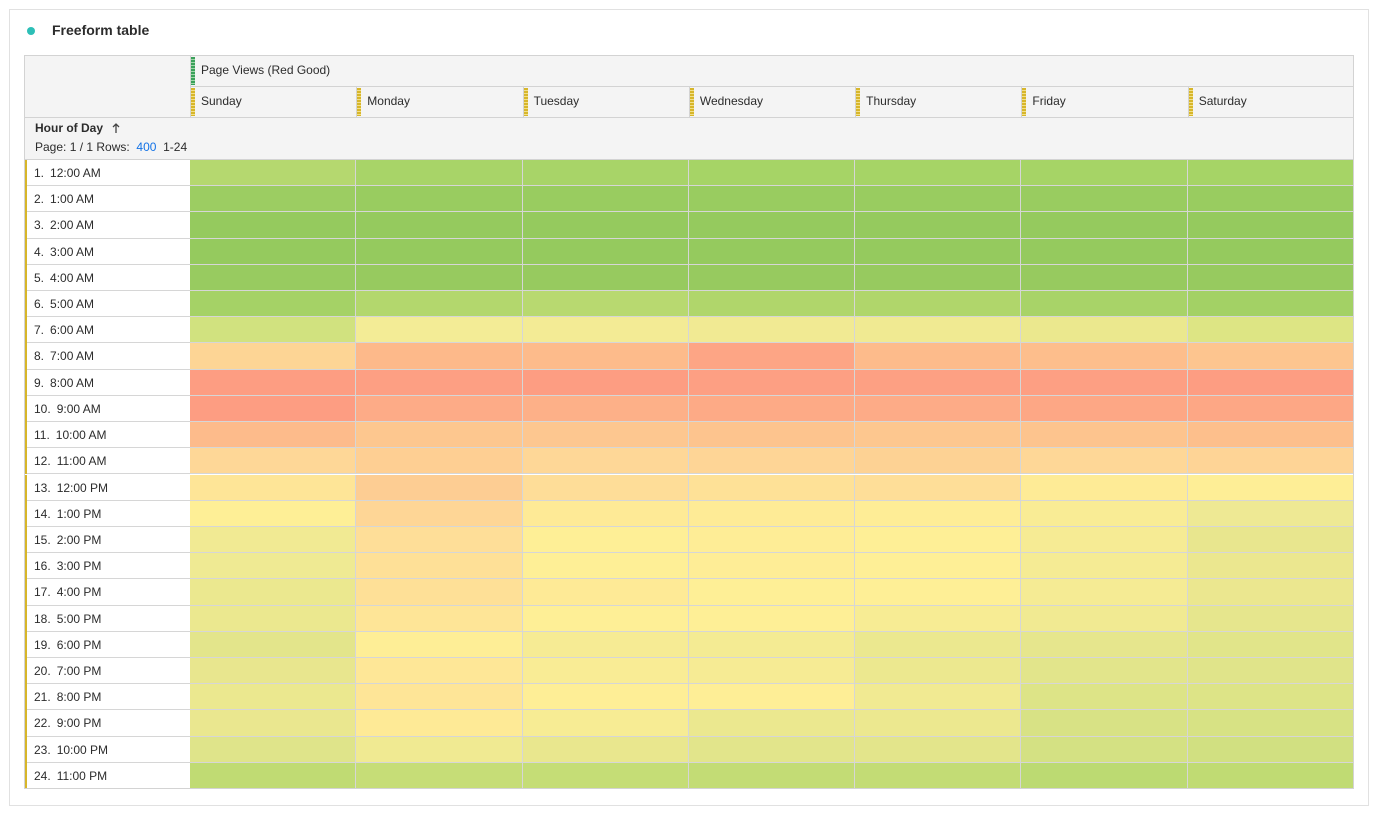  Describe the element at coordinates (81, 461) in the screenshot. I see `row-name: 11:00 AM` at that location.